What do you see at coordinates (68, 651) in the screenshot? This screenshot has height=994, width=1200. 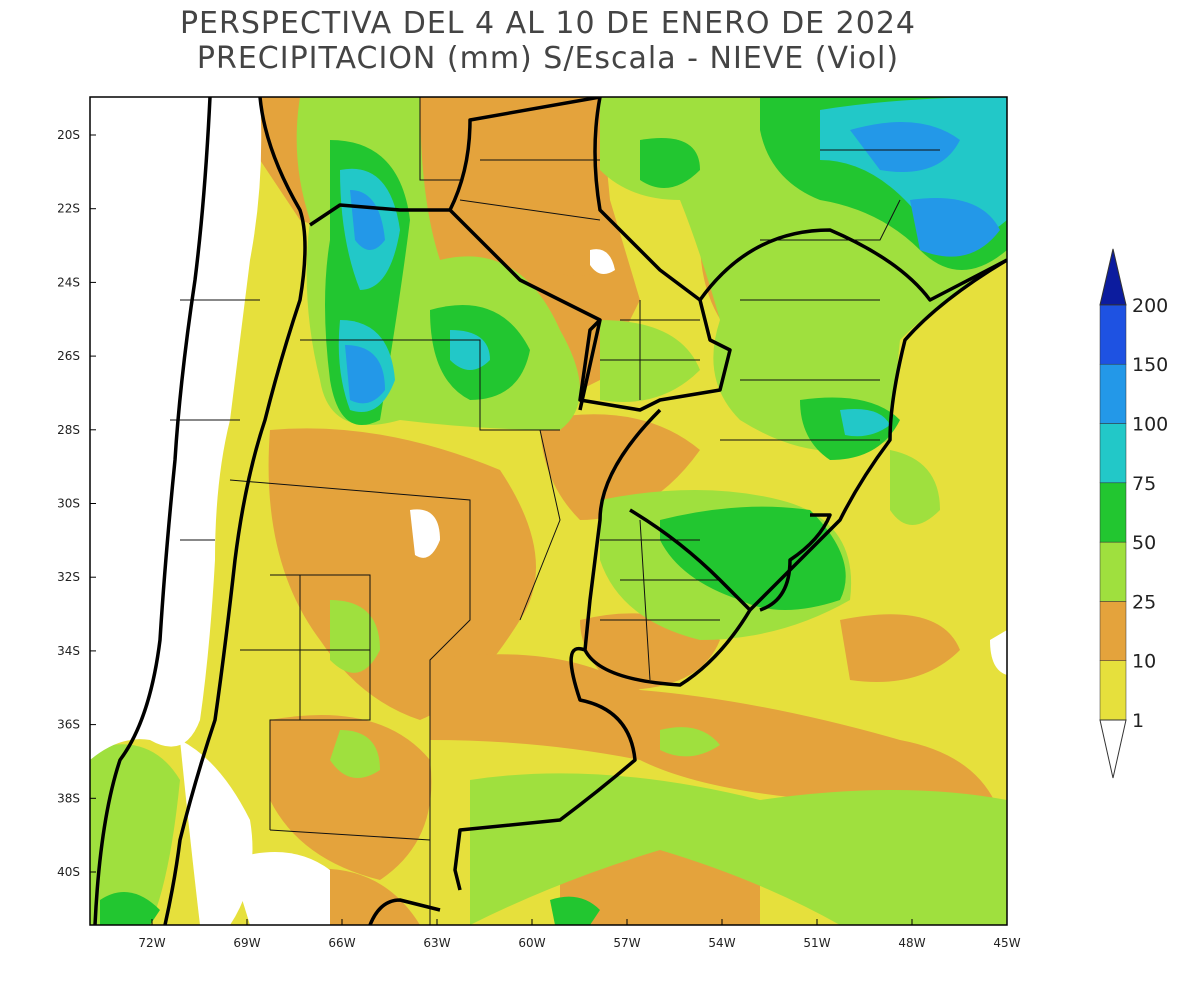 I see `lat-label: 34S` at bounding box center [68, 651].